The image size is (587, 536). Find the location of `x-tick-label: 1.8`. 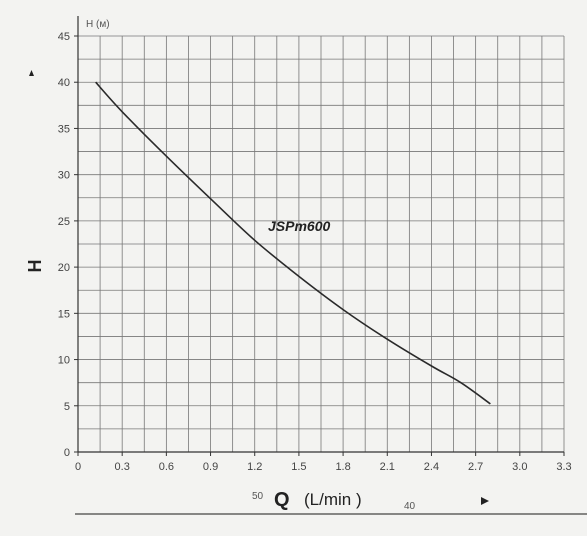

x-tick-label: 1.8 is located at coordinates (342, 467).